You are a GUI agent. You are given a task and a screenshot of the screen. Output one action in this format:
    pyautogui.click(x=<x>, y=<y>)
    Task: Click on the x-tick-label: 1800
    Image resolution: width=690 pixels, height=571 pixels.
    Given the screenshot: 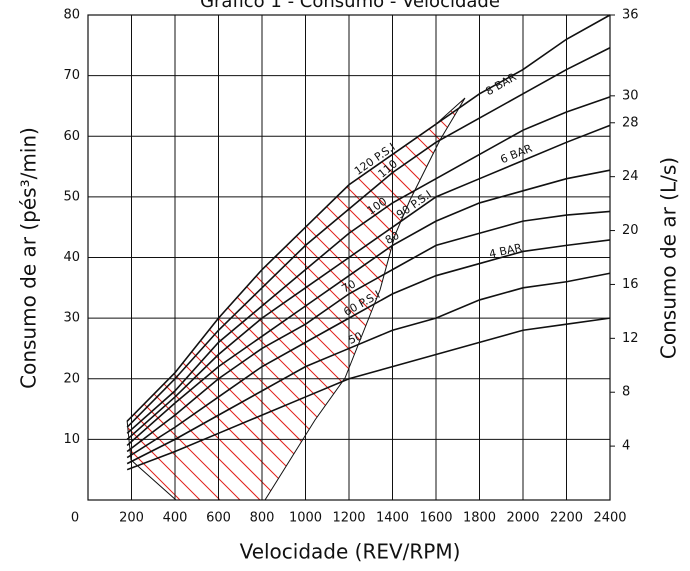 What is the action you would take?
    pyautogui.click(x=479, y=518)
    